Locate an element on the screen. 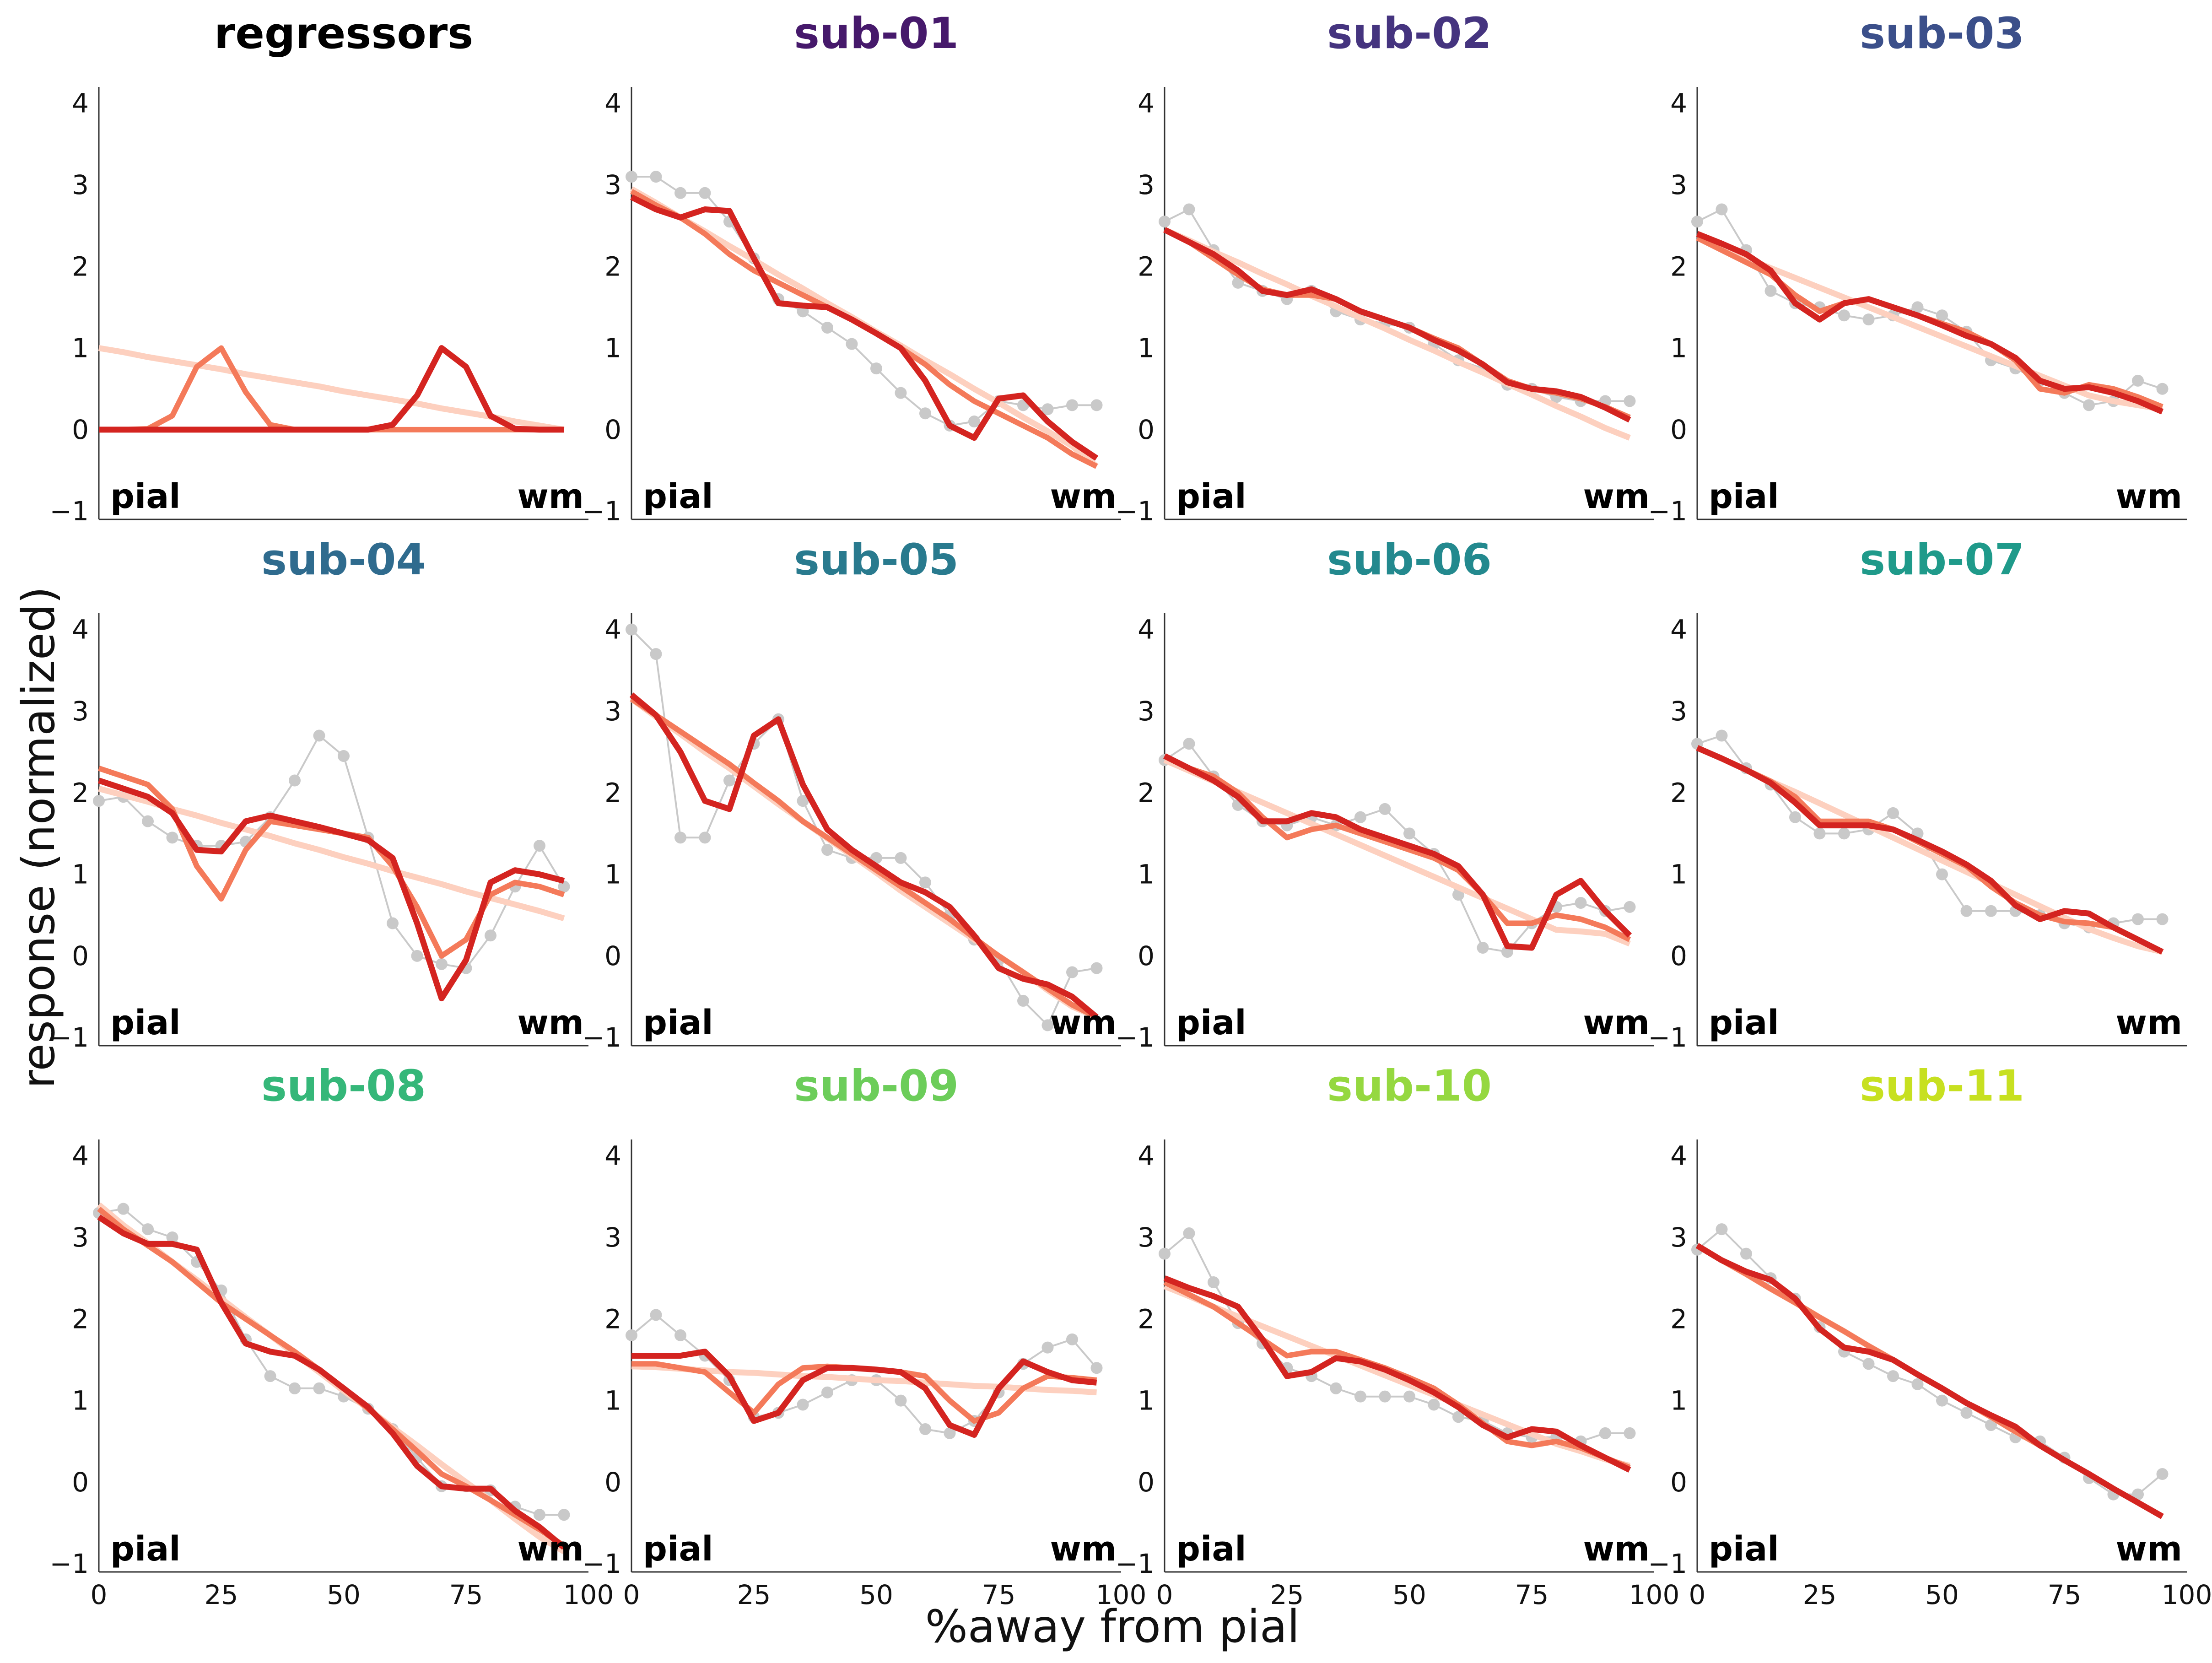 Image resolution: width=2212 pixels, height=1663 pixels. panel-sub-06: sub-06 −1 0 1 2 3 4 pial wm is located at coordinates (1385, 794).